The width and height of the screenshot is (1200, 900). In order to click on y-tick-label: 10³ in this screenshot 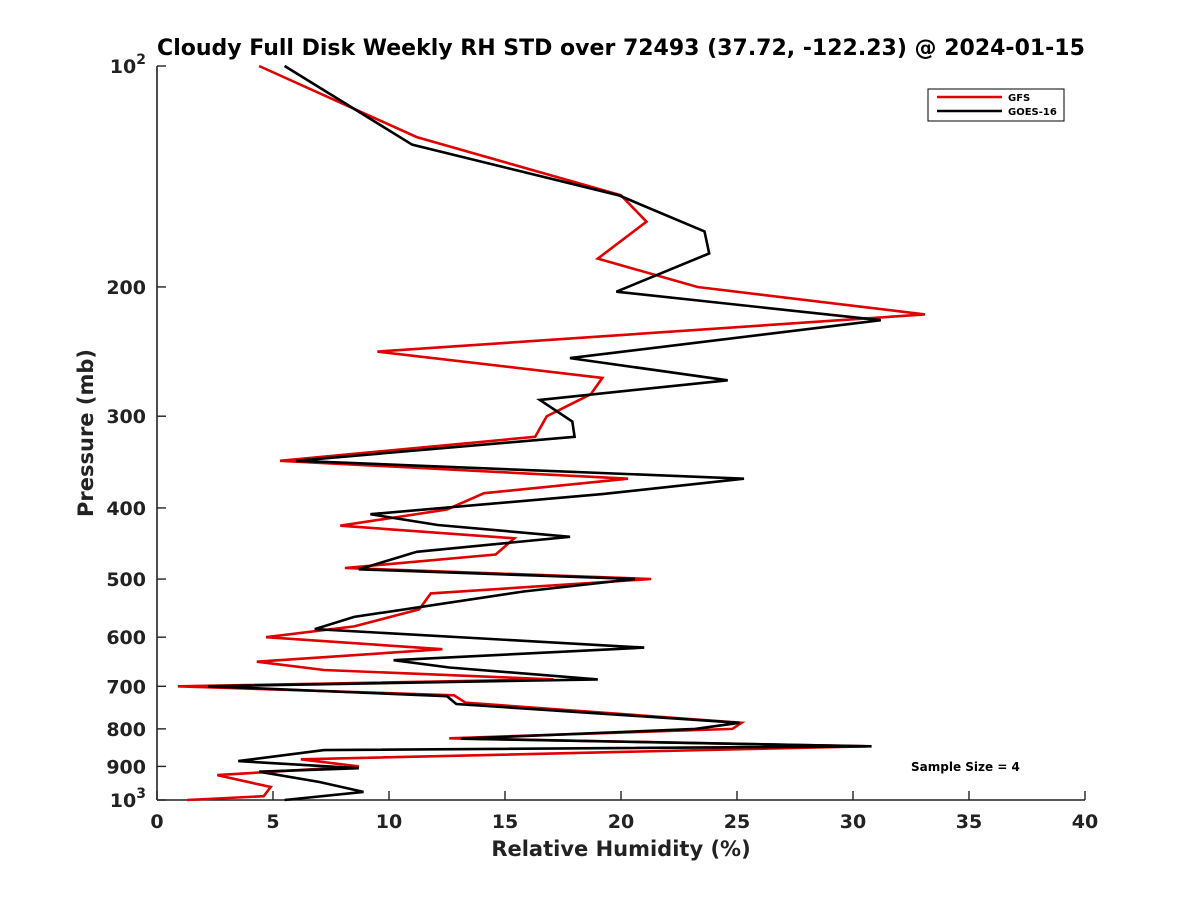, I will do `click(128, 799)`.